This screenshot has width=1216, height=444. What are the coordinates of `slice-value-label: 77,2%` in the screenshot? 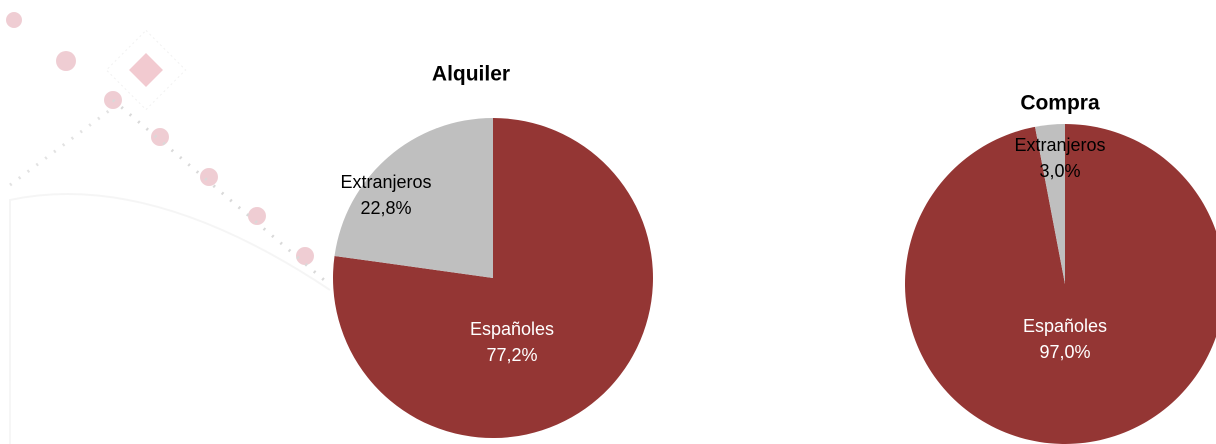 It's located at (511, 355).